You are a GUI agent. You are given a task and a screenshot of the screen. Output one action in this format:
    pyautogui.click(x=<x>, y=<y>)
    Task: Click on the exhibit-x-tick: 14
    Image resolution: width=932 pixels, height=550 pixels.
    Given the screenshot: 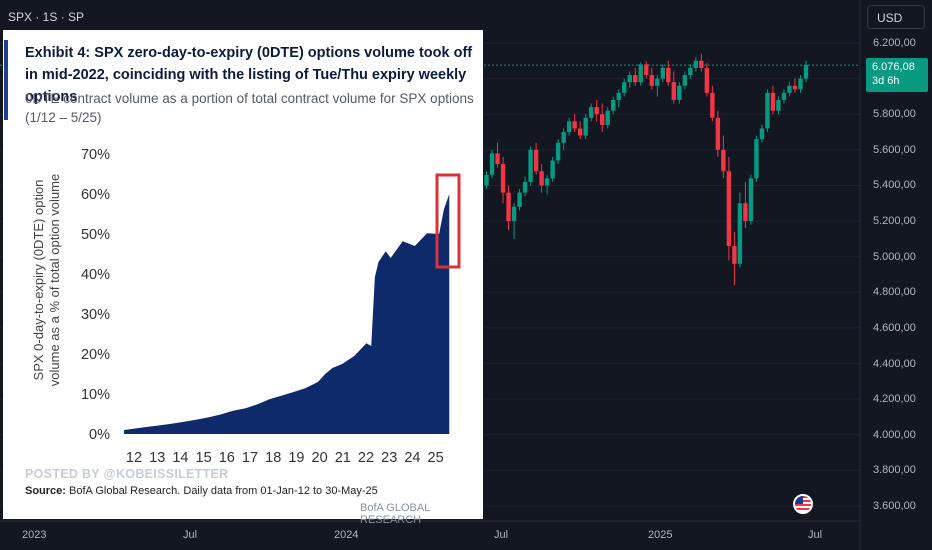 What is the action you would take?
    pyautogui.click(x=180, y=458)
    